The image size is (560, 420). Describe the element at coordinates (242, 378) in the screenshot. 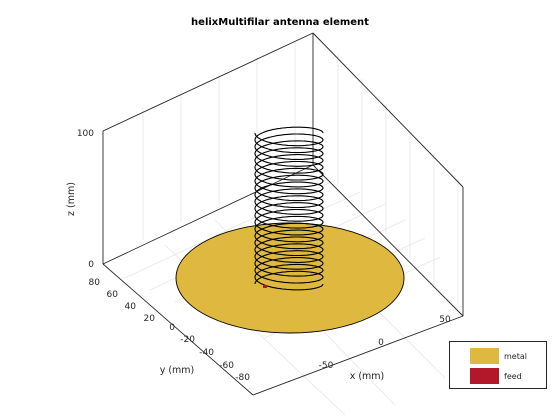

I see `y-tick-label: -80` at that location.